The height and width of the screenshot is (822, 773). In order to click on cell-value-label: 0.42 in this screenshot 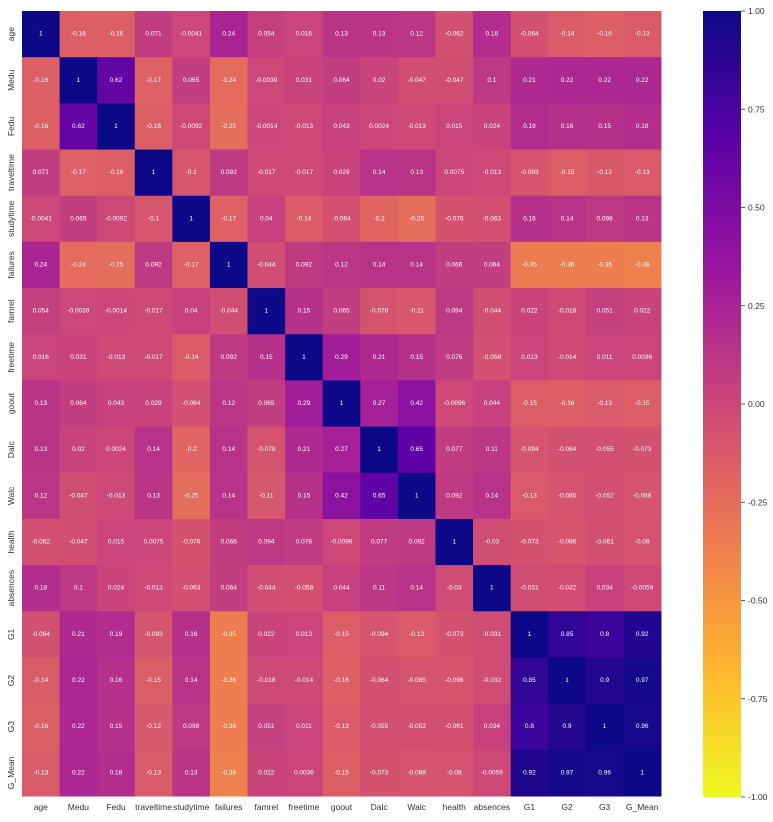, I will do `click(341, 495)`.